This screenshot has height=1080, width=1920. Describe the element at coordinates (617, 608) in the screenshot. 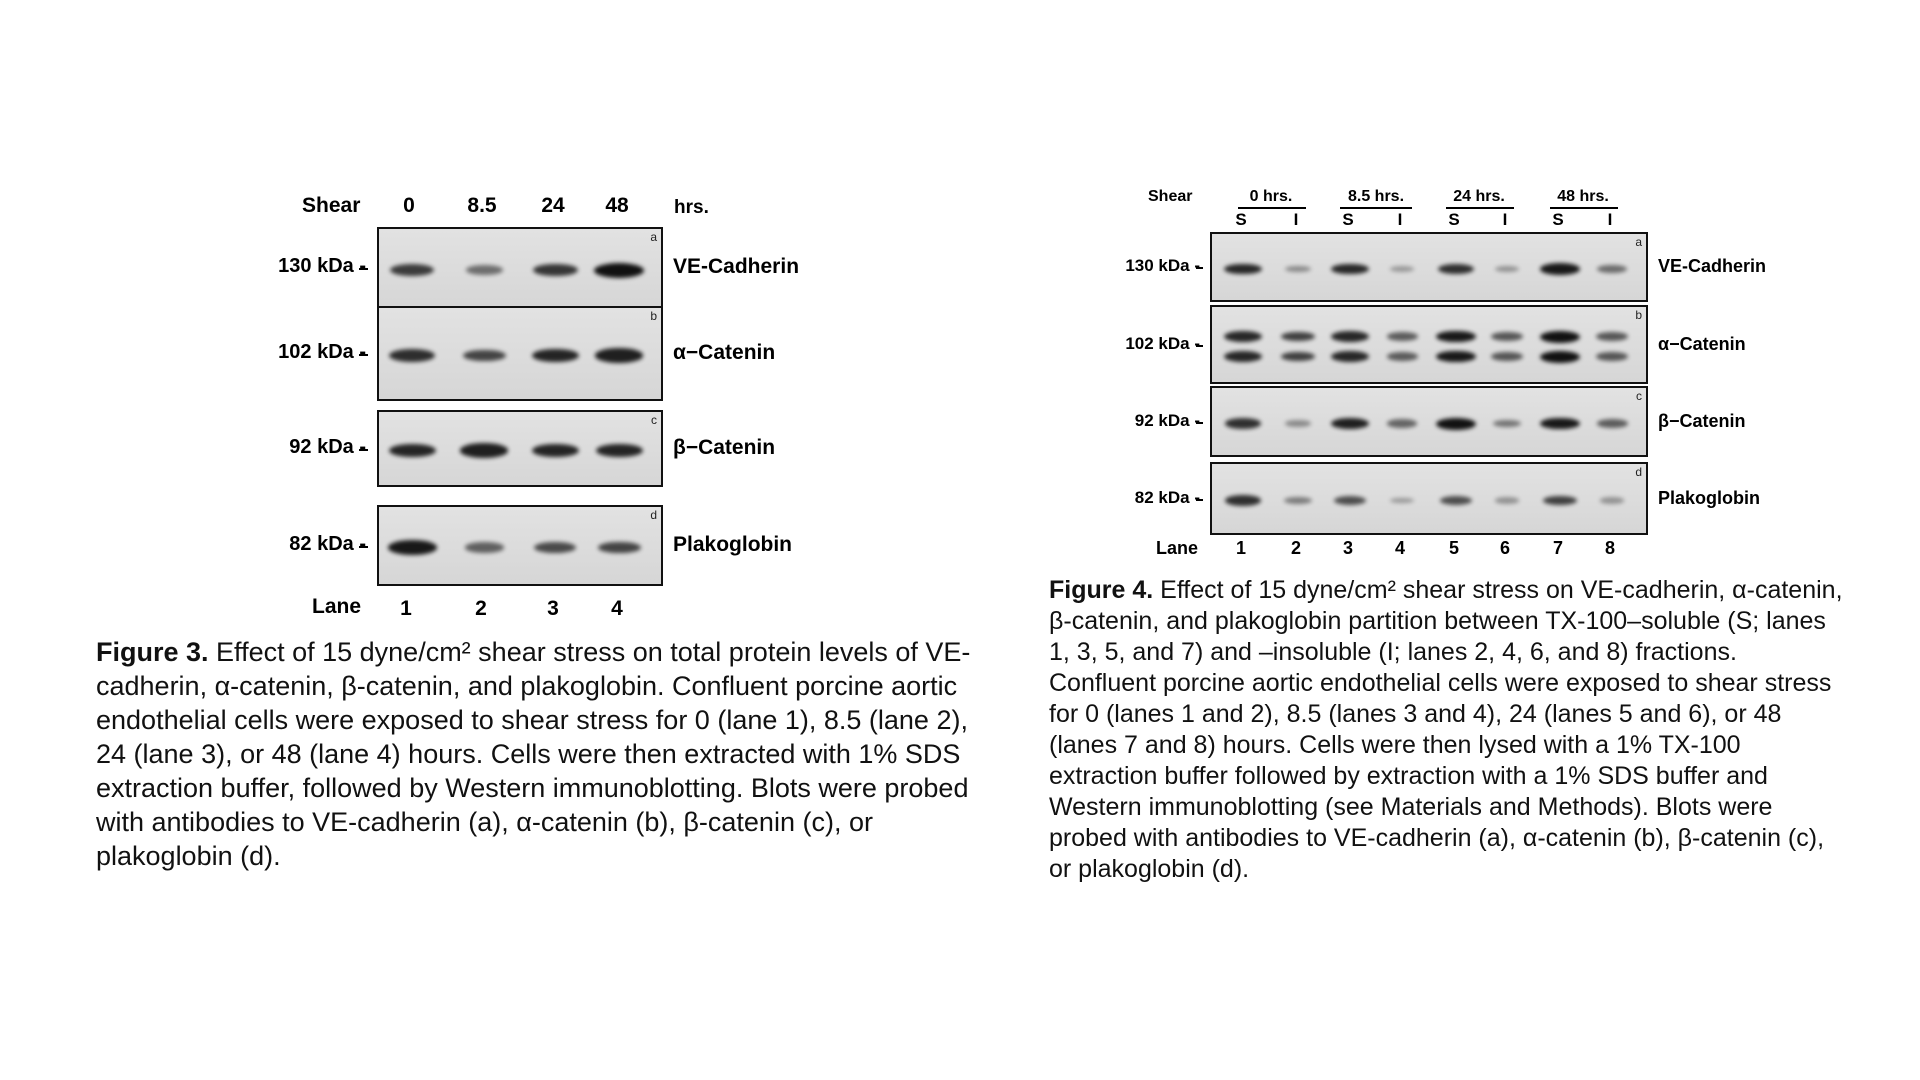

I see `fig3-lane-number: 4` at that location.